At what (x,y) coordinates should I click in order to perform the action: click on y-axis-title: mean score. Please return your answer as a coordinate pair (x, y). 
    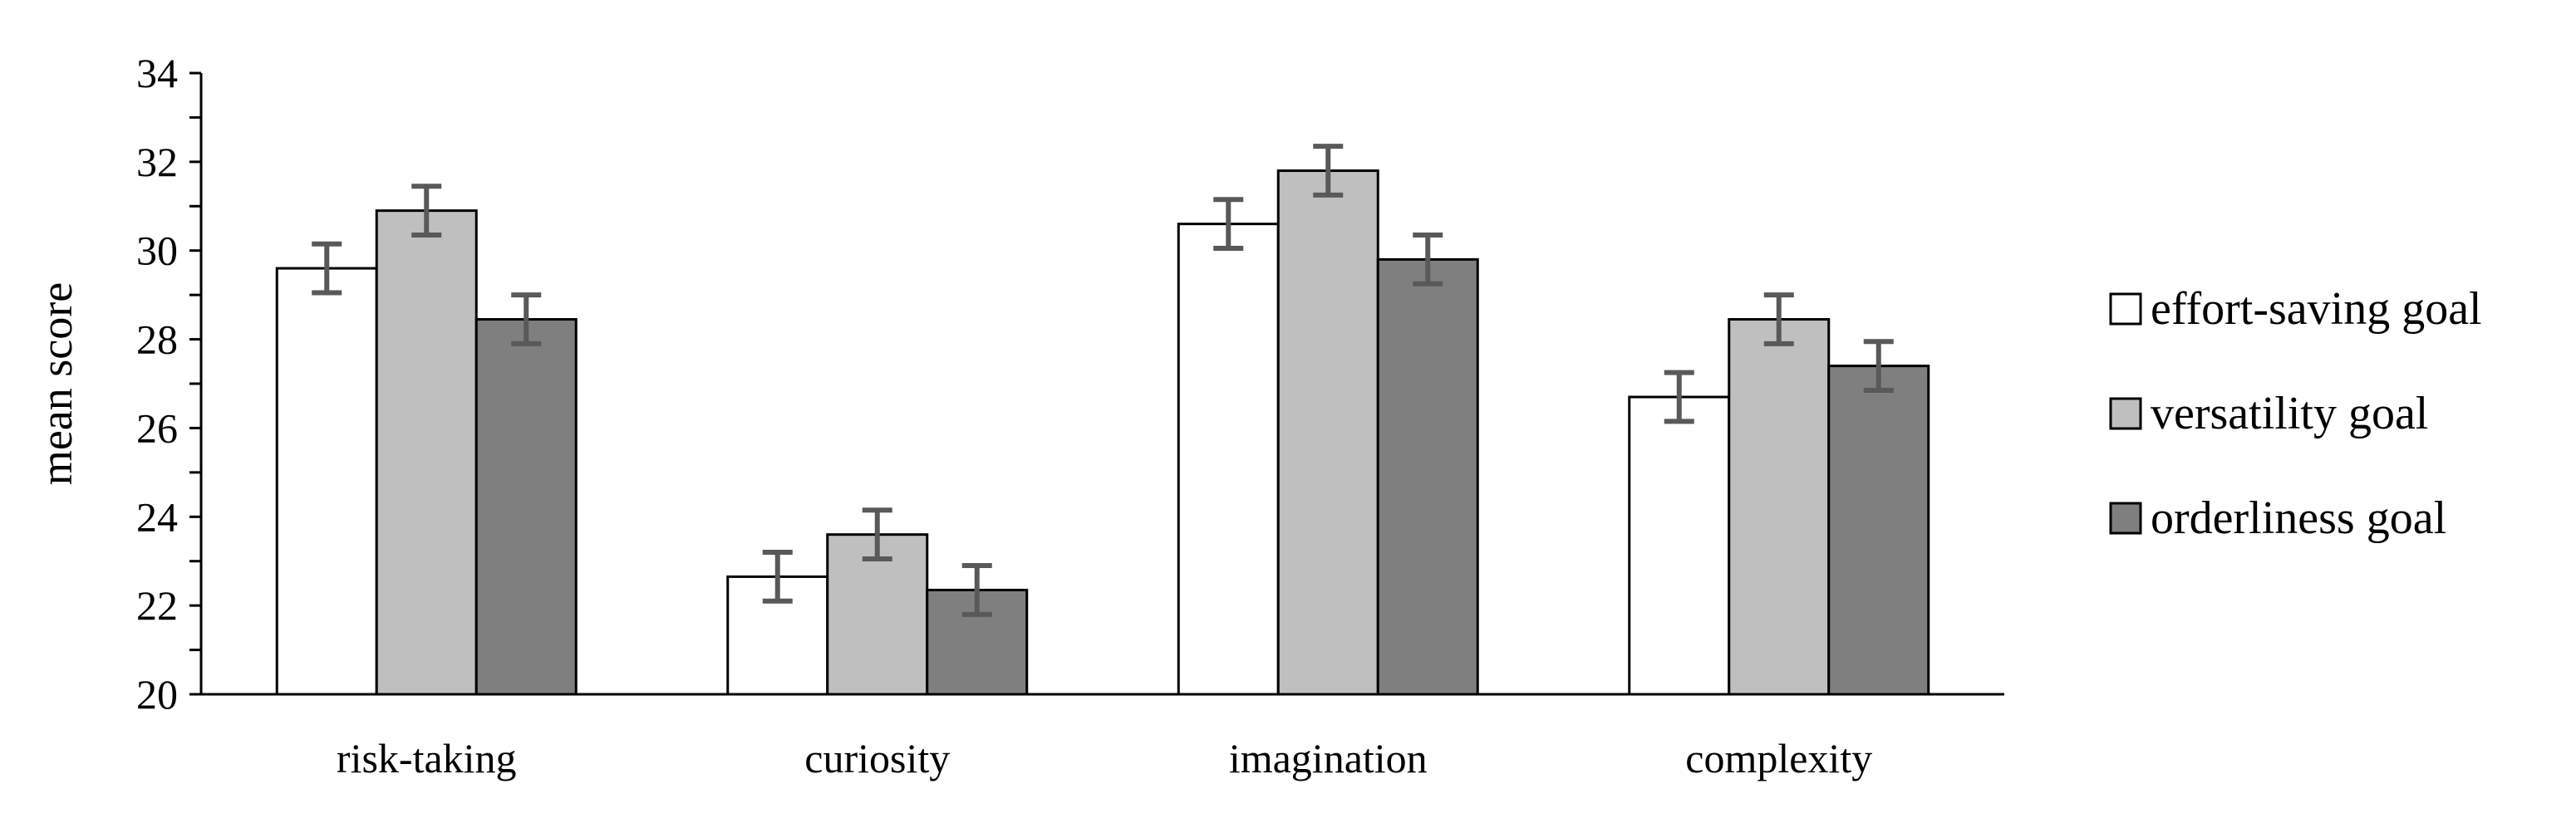
    Looking at the image, I should click on (56, 383).